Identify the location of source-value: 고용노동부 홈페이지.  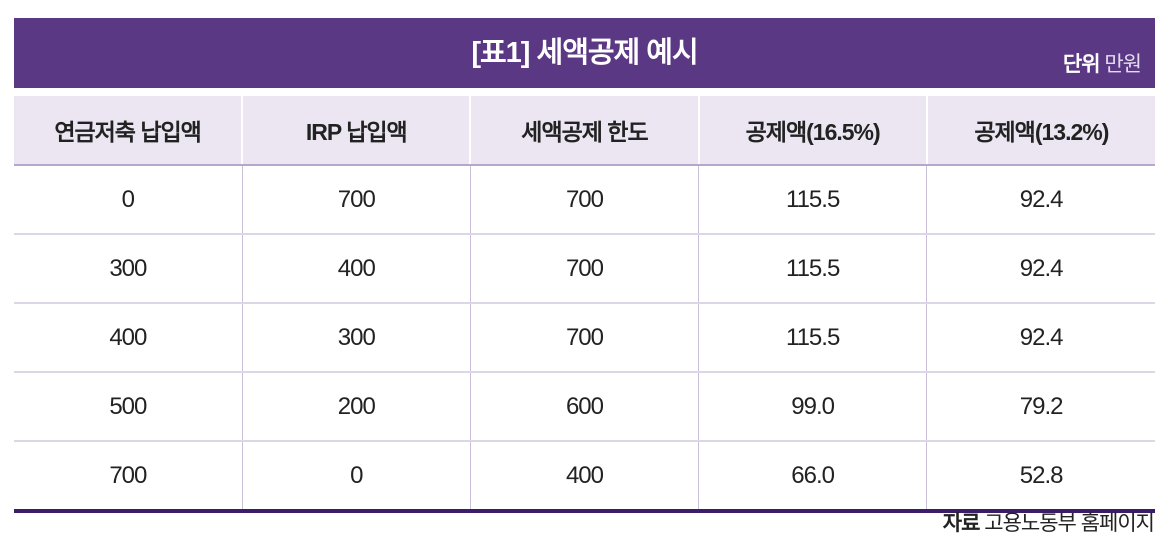
(1069, 523).